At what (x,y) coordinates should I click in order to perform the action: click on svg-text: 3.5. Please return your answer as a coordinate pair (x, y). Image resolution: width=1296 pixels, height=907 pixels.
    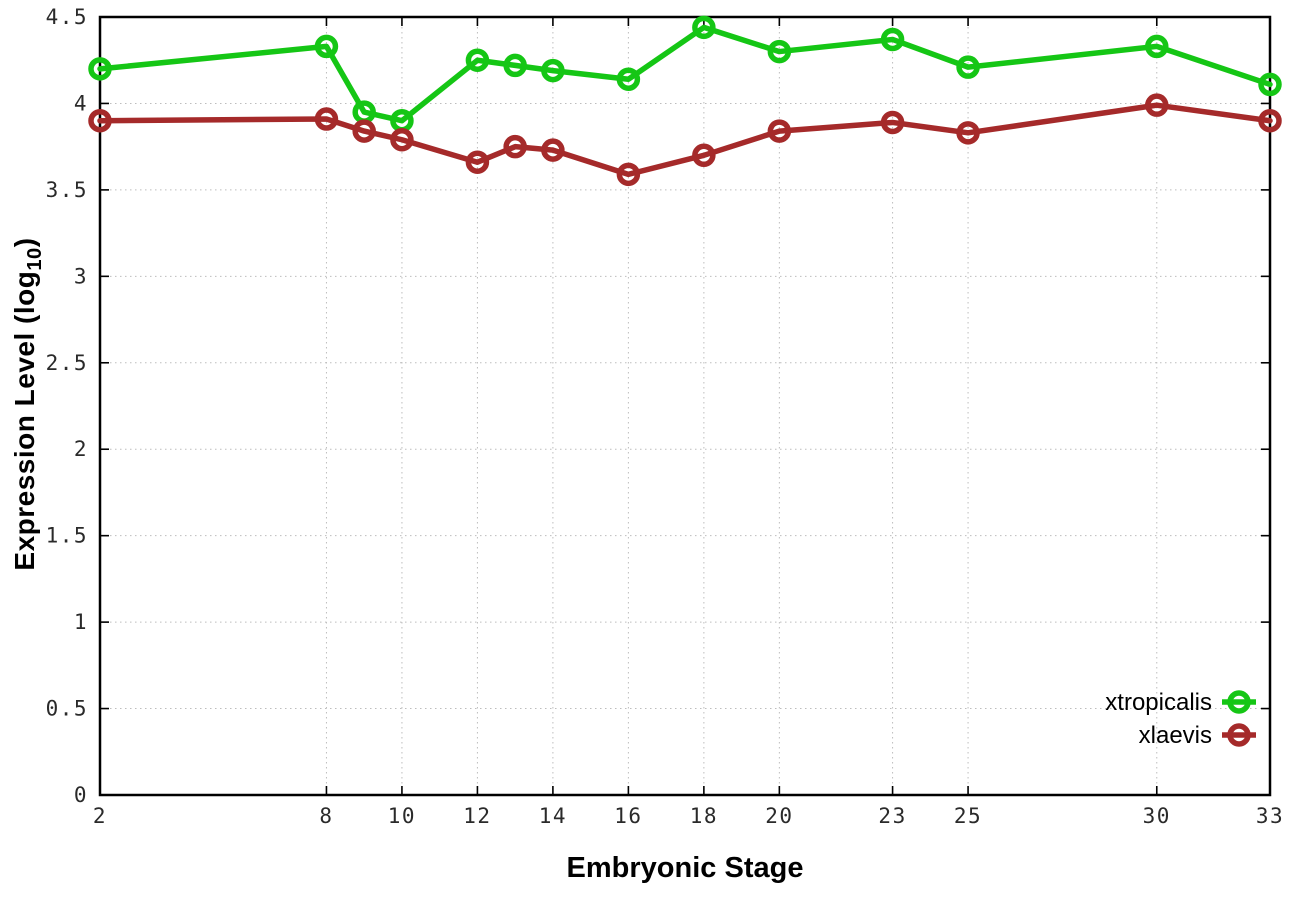
    Looking at the image, I should click on (67, 190).